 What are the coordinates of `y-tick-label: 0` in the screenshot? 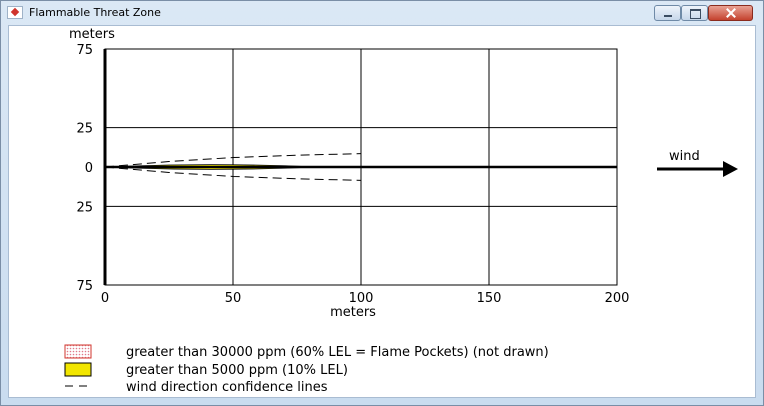 It's located at (89, 168).